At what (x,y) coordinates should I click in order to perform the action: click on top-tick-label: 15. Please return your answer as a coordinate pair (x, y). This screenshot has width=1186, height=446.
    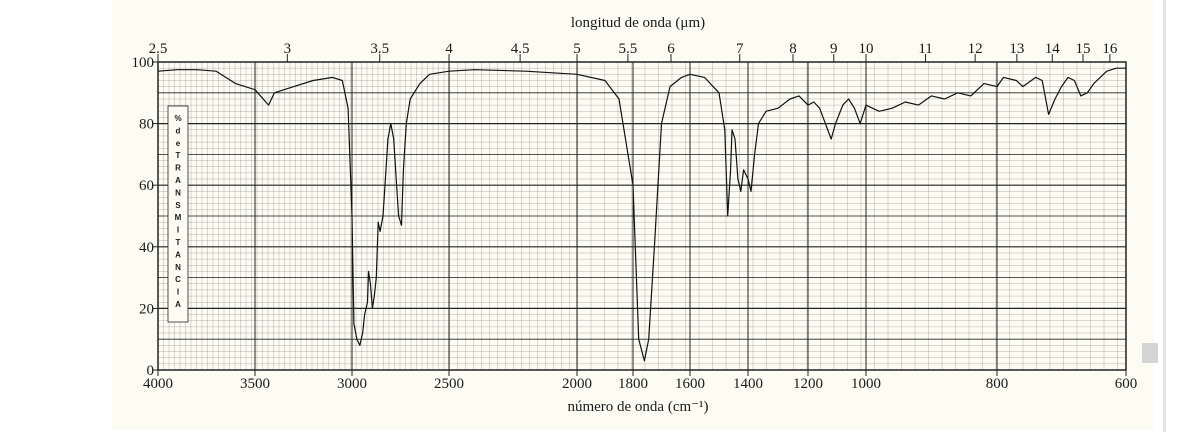
    Looking at the image, I should click on (1083, 49).